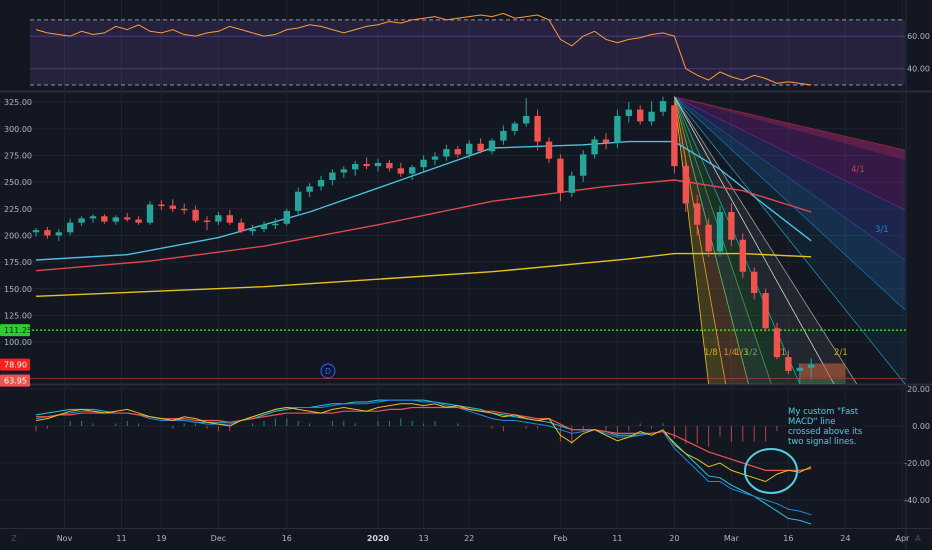 The height and width of the screenshot is (550, 932). I want to click on price-tick-label: 175.00, so click(18, 262).